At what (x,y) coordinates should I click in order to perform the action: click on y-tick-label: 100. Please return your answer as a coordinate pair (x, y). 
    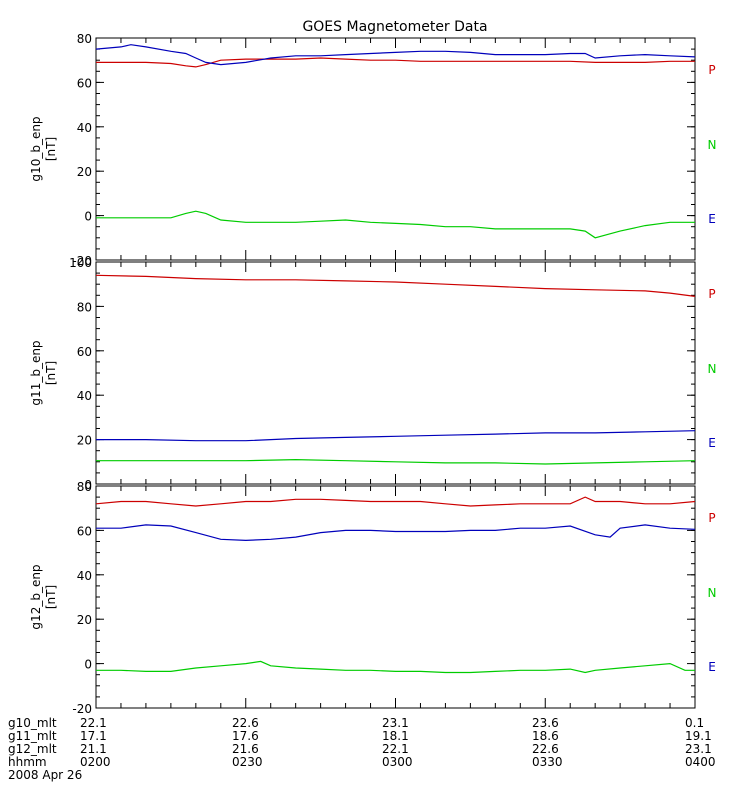
    Looking at the image, I should click on (80, 263).